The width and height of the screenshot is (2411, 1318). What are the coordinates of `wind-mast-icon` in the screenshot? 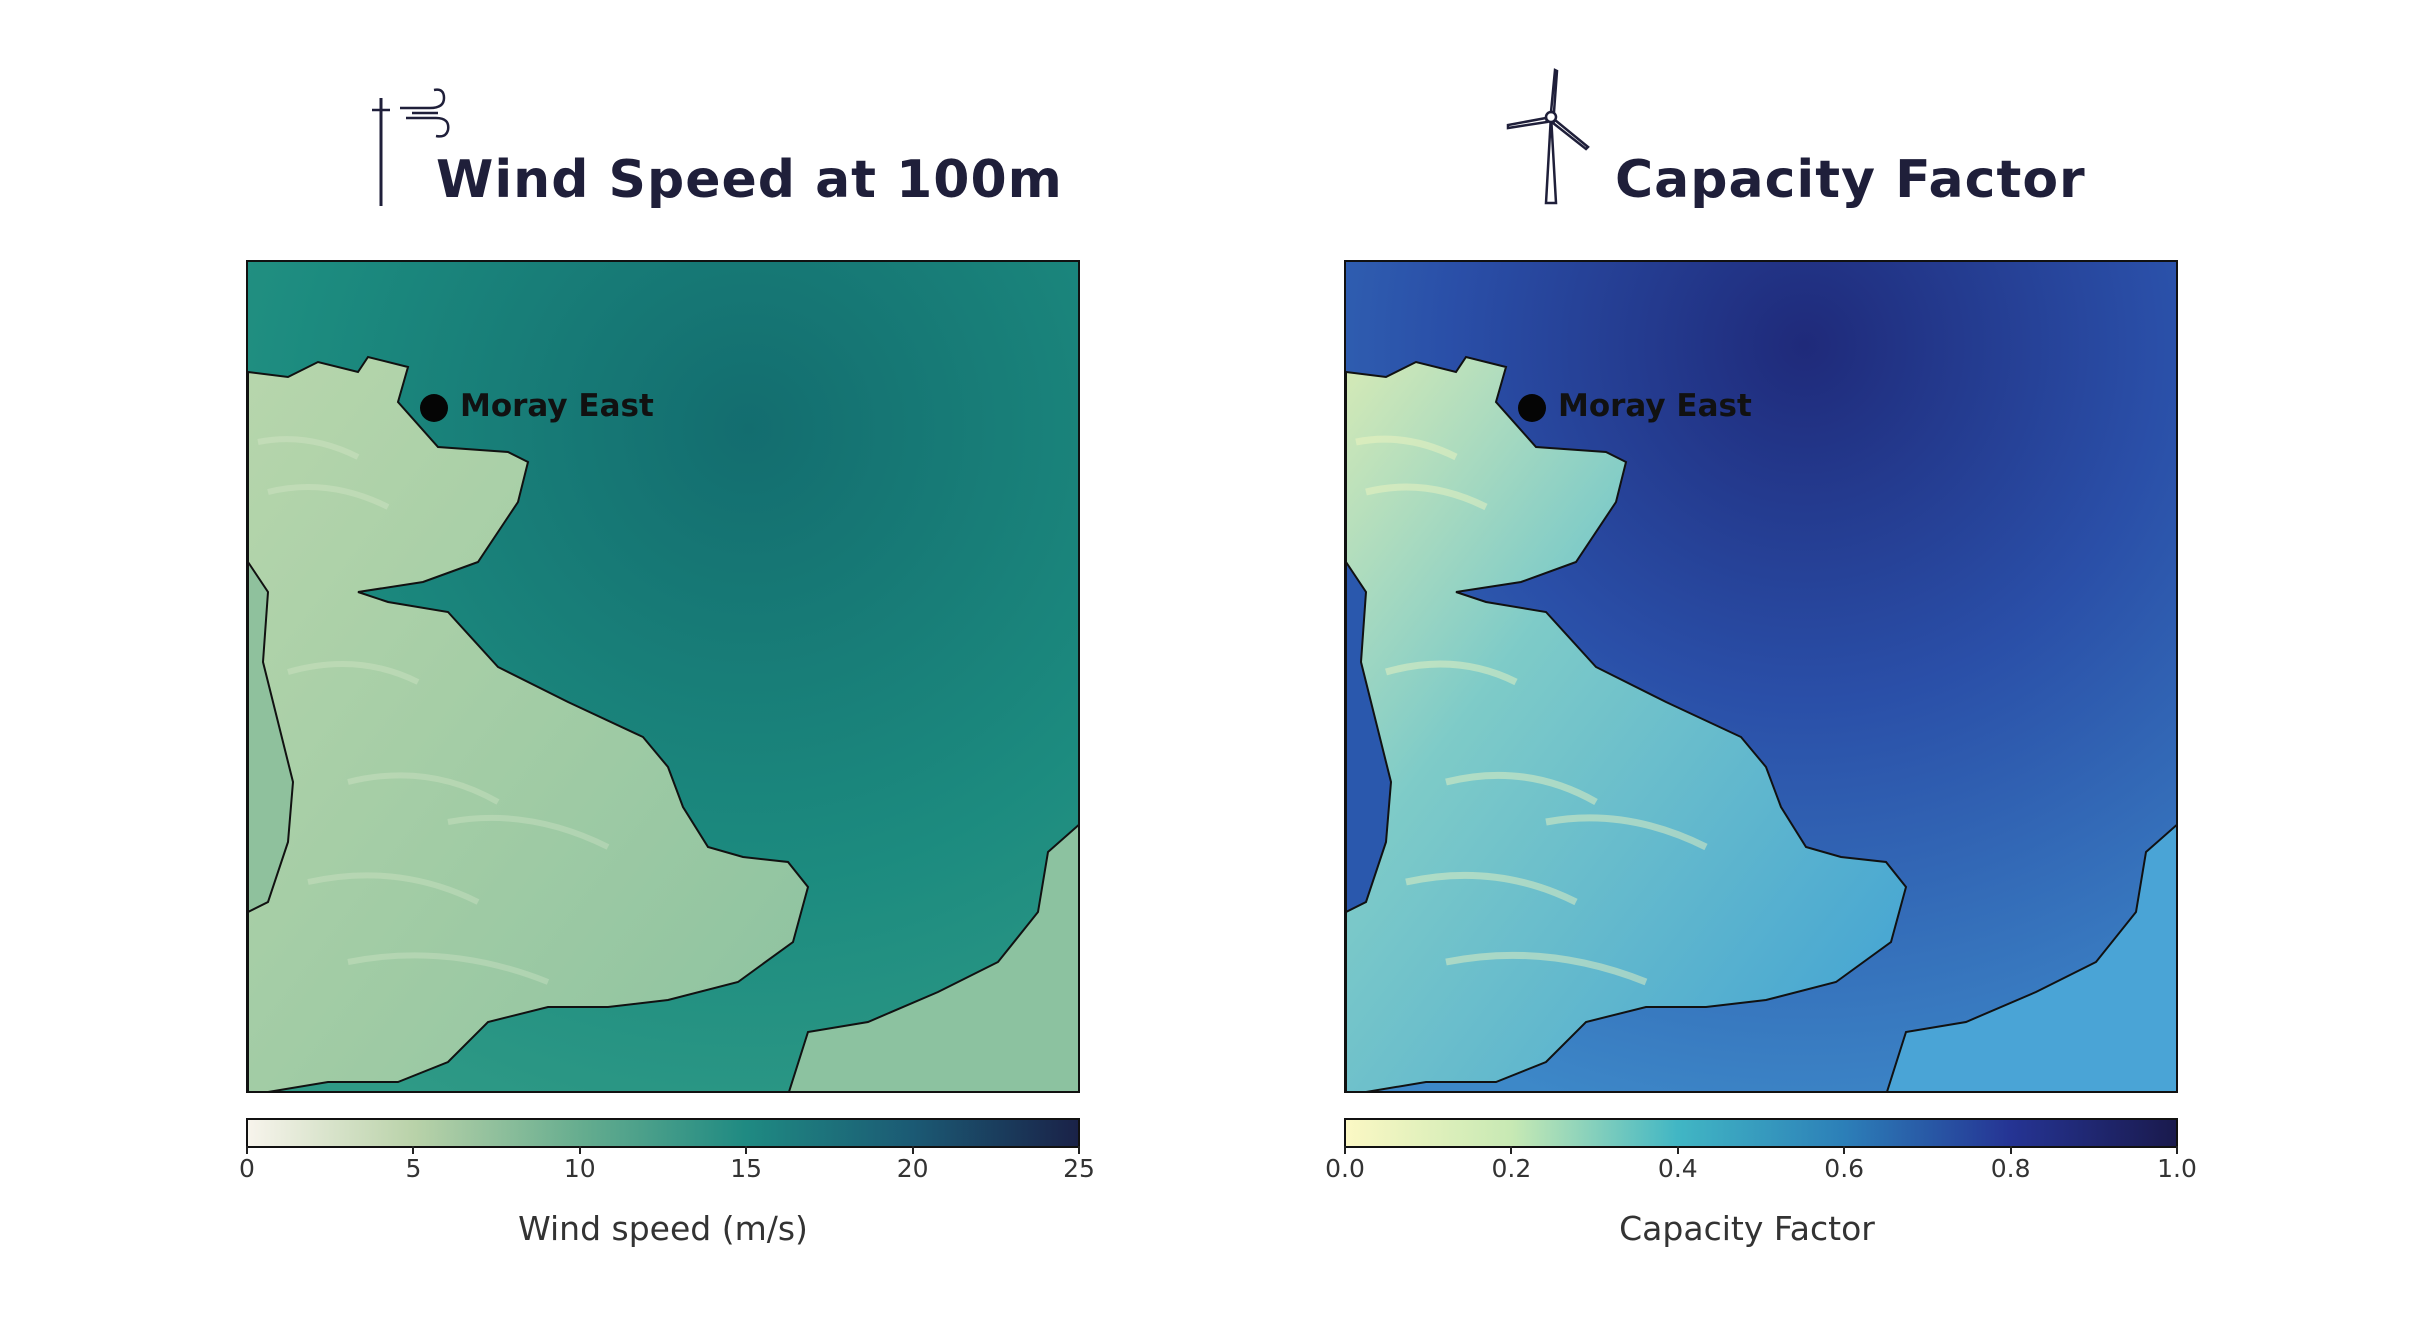 It's located at (411, 147).